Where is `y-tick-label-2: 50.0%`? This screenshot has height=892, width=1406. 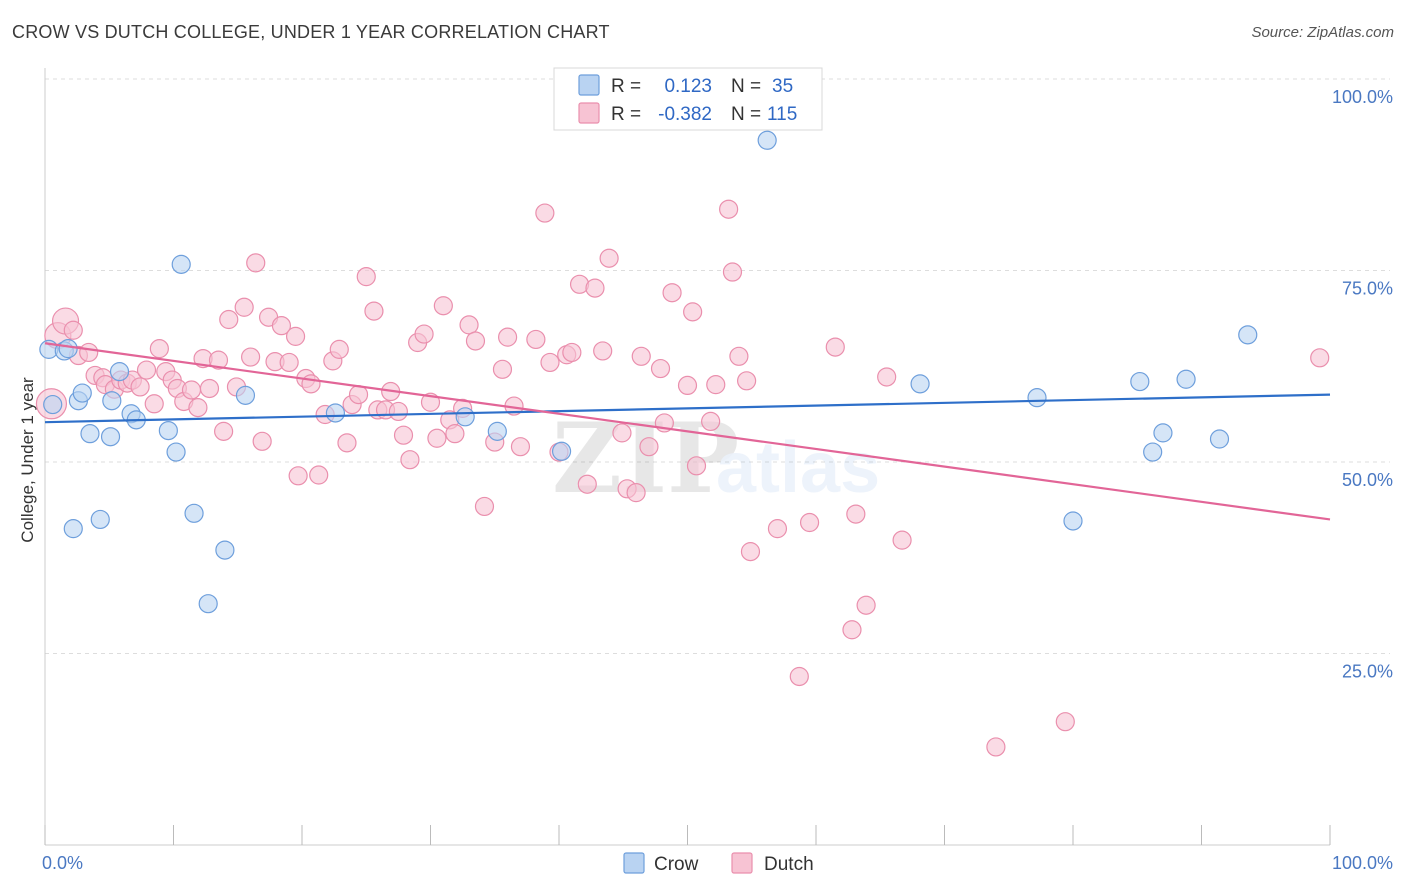
y-tick-label-2: 50.0% is located at coordinates (1367, 480).